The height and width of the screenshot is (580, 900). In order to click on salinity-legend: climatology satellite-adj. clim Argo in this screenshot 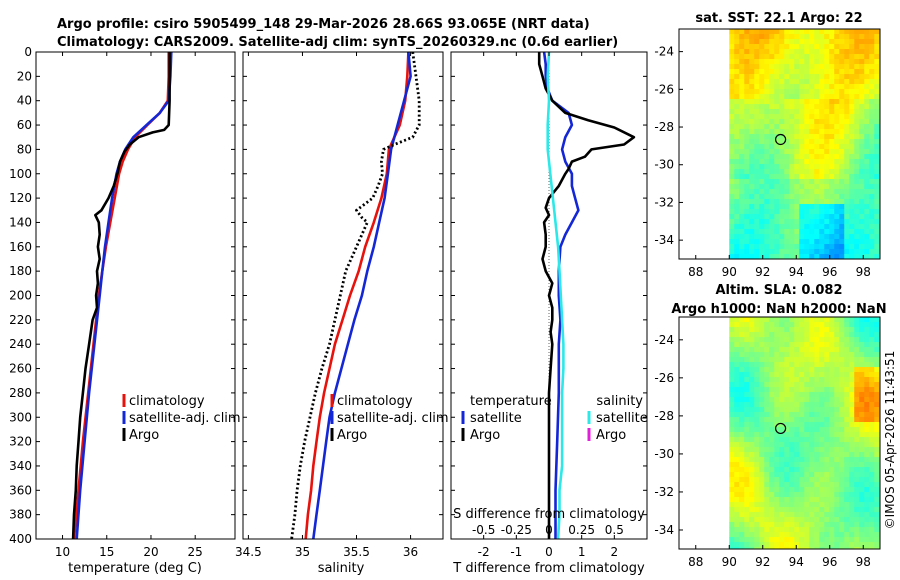, I will do `click(389, 418)`.